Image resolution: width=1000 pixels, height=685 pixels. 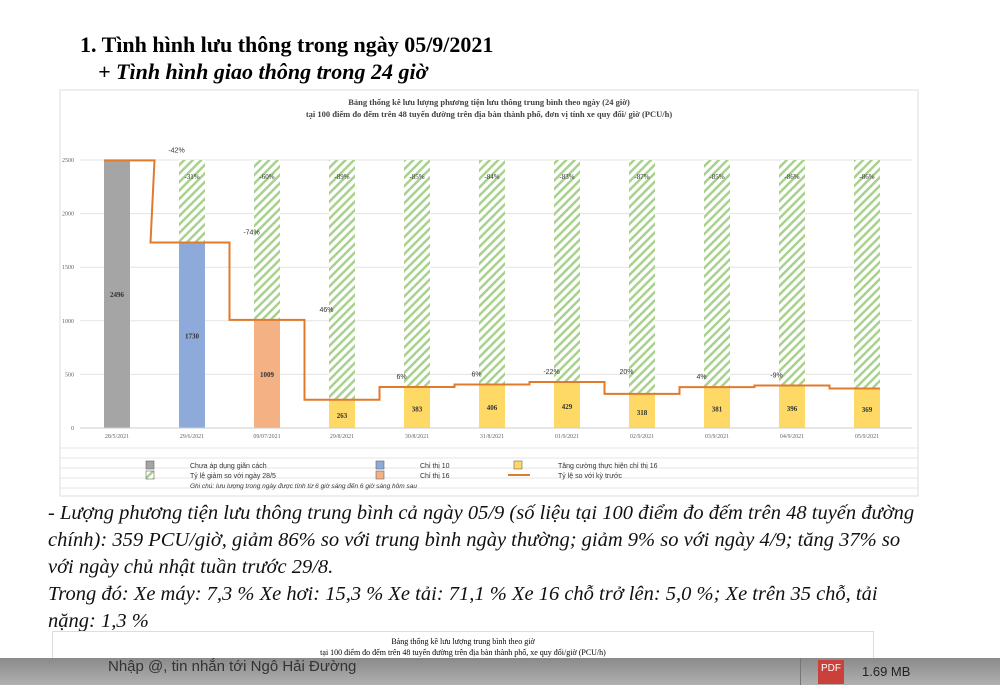 I want to click on x-tick-label: 03/9/2021, so click(x=717, y=437).